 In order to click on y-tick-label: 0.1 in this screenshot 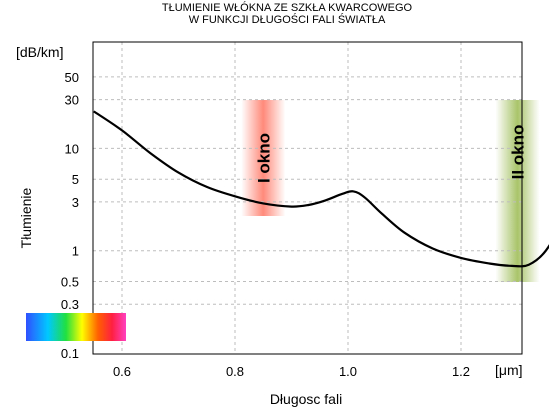, I will do `click(70, 353)`.